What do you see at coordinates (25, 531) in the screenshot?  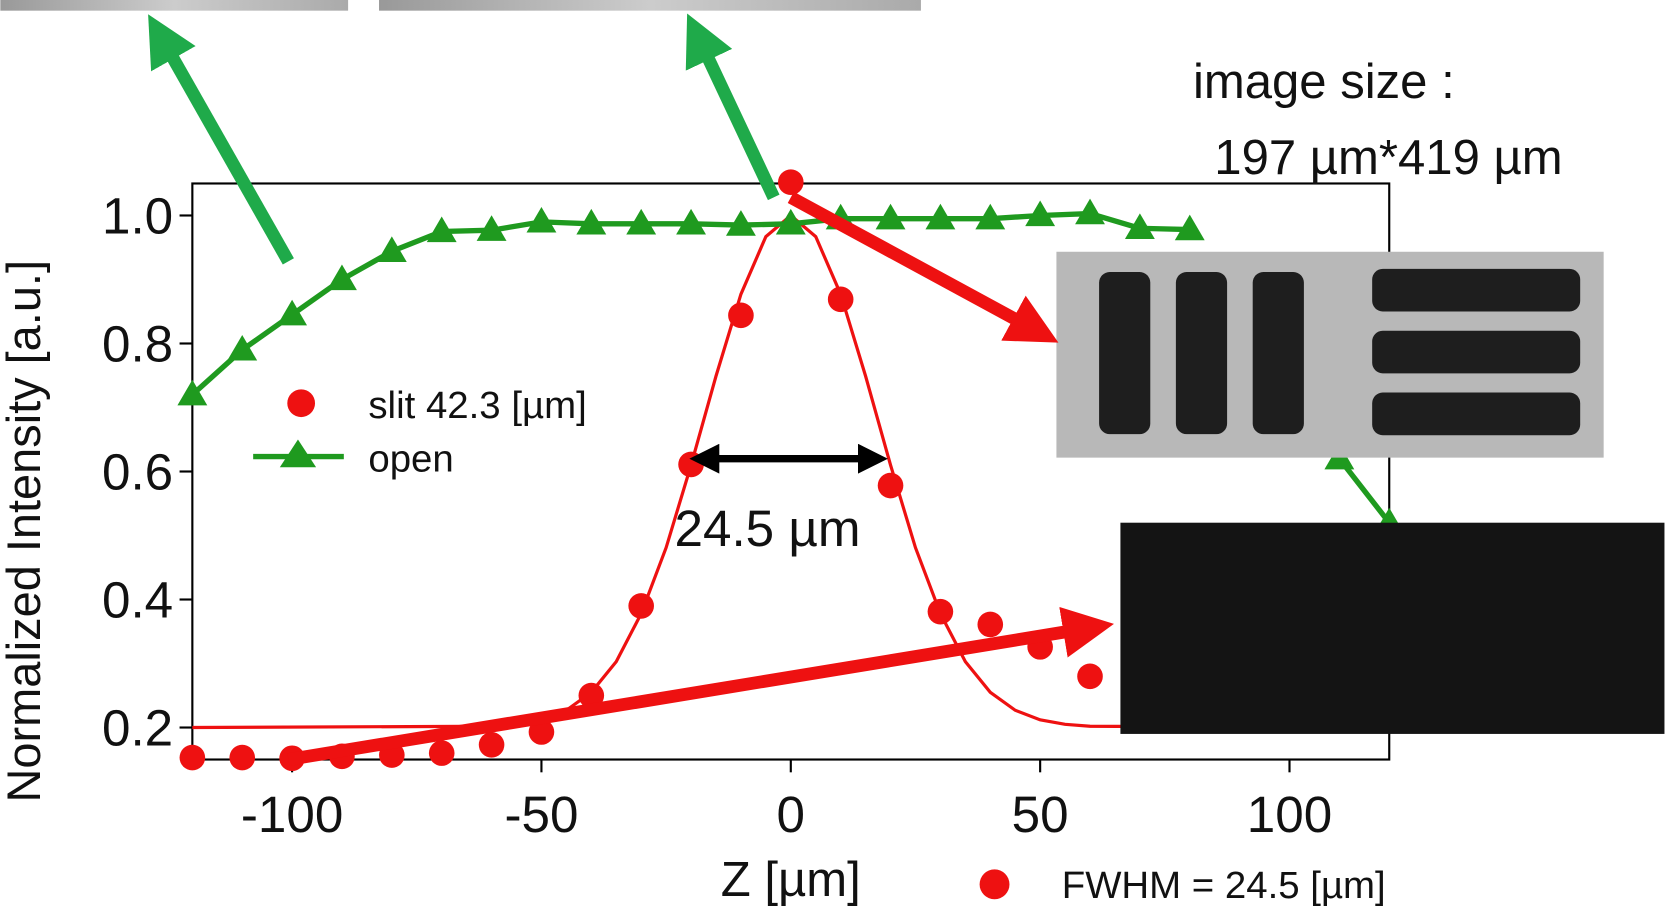 I see `y-axis-label: Normalized Intensity [a.u.]` at bounding box center [25, 531].